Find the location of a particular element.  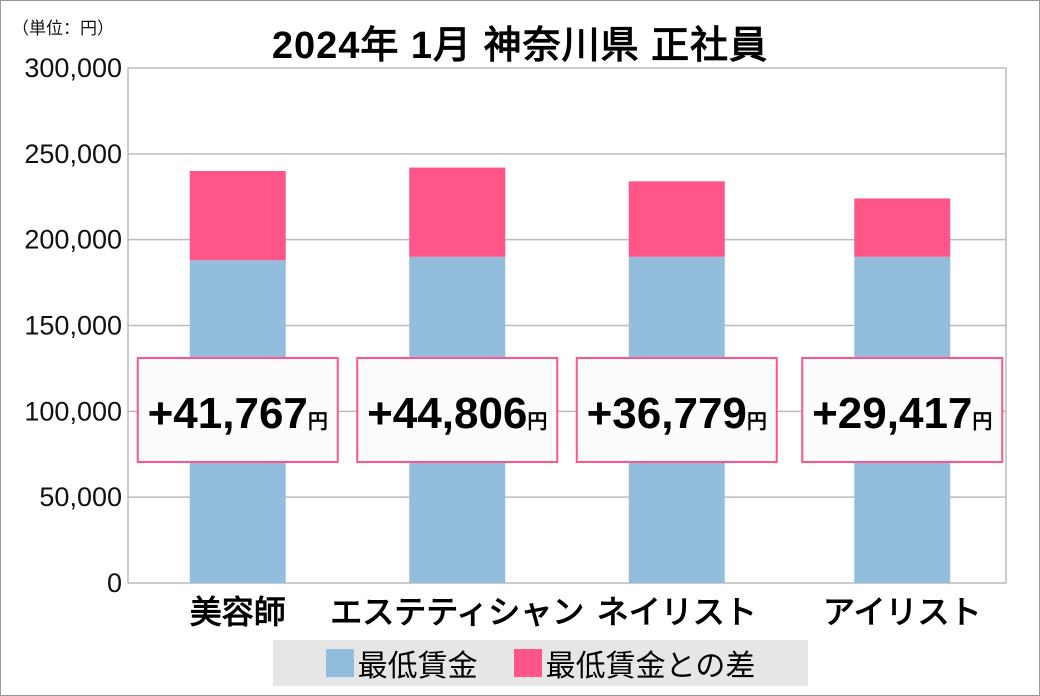

data-label: +41,767円 is located at coordinates (237, 410).